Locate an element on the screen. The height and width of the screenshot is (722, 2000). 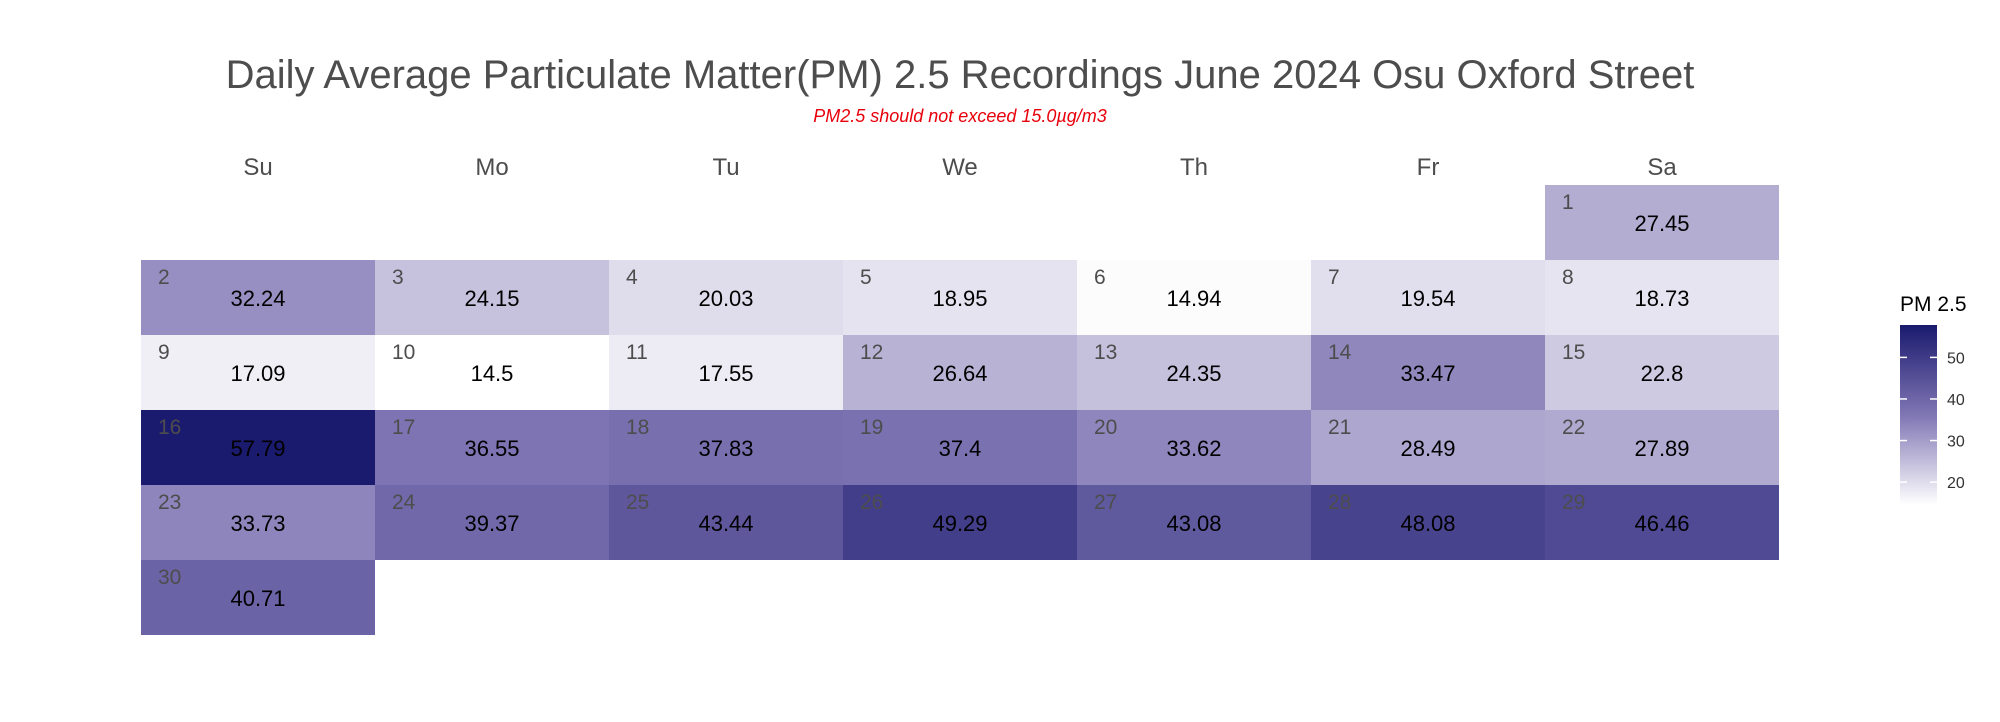
day-cell-17: 17 36.55 is located at coordinates (492, 447).